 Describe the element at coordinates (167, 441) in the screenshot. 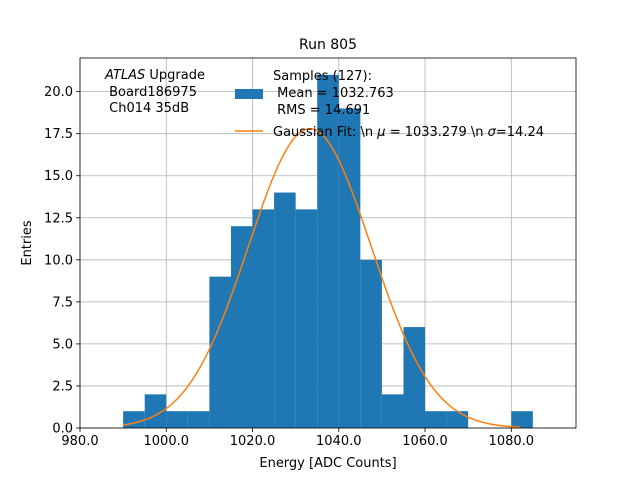

I see `x-tick-label: 1000.0` at that location.